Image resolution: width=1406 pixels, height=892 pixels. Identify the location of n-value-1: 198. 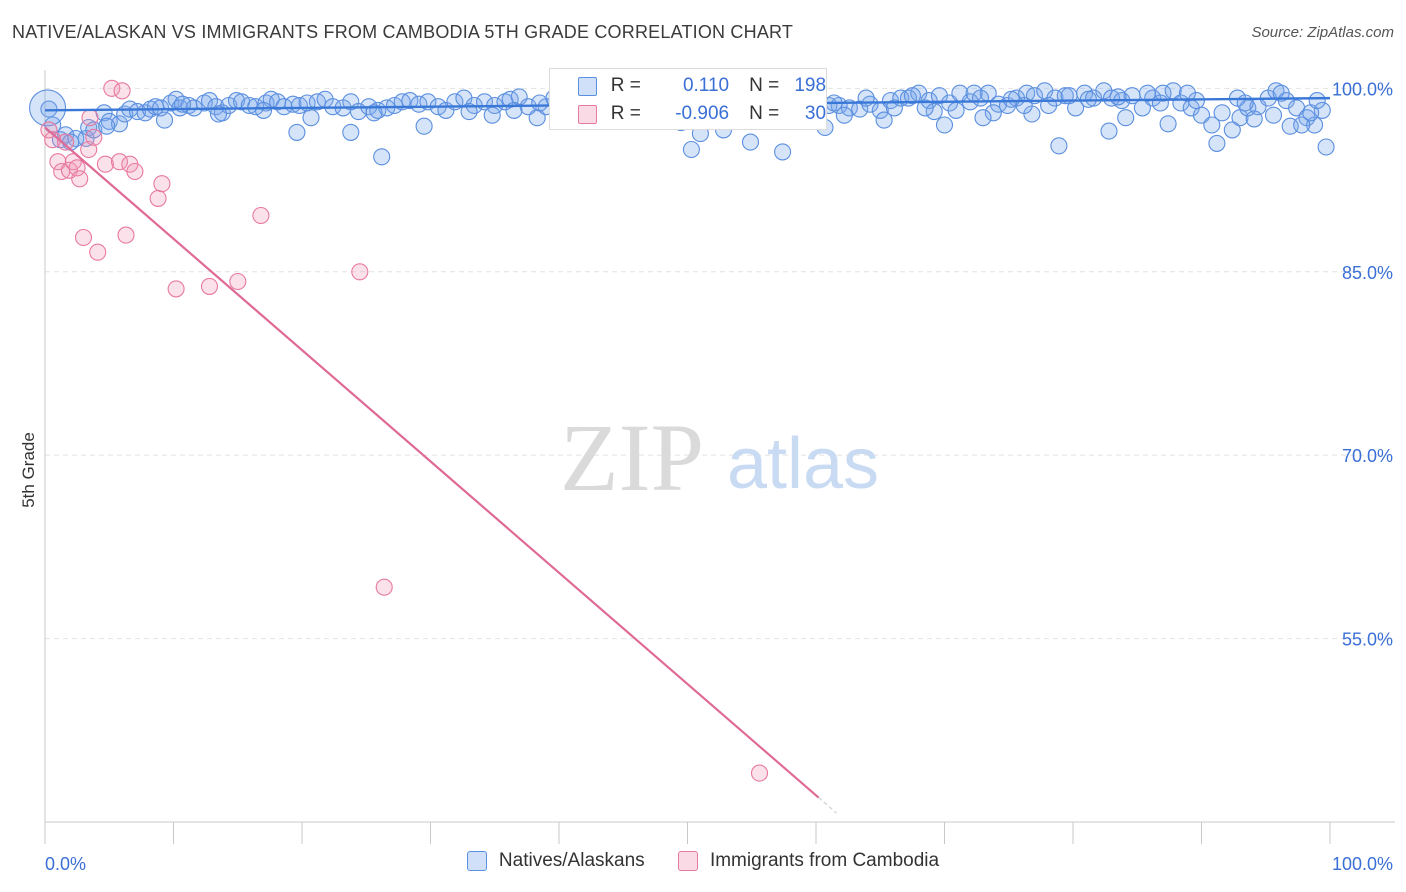
(810, 85).